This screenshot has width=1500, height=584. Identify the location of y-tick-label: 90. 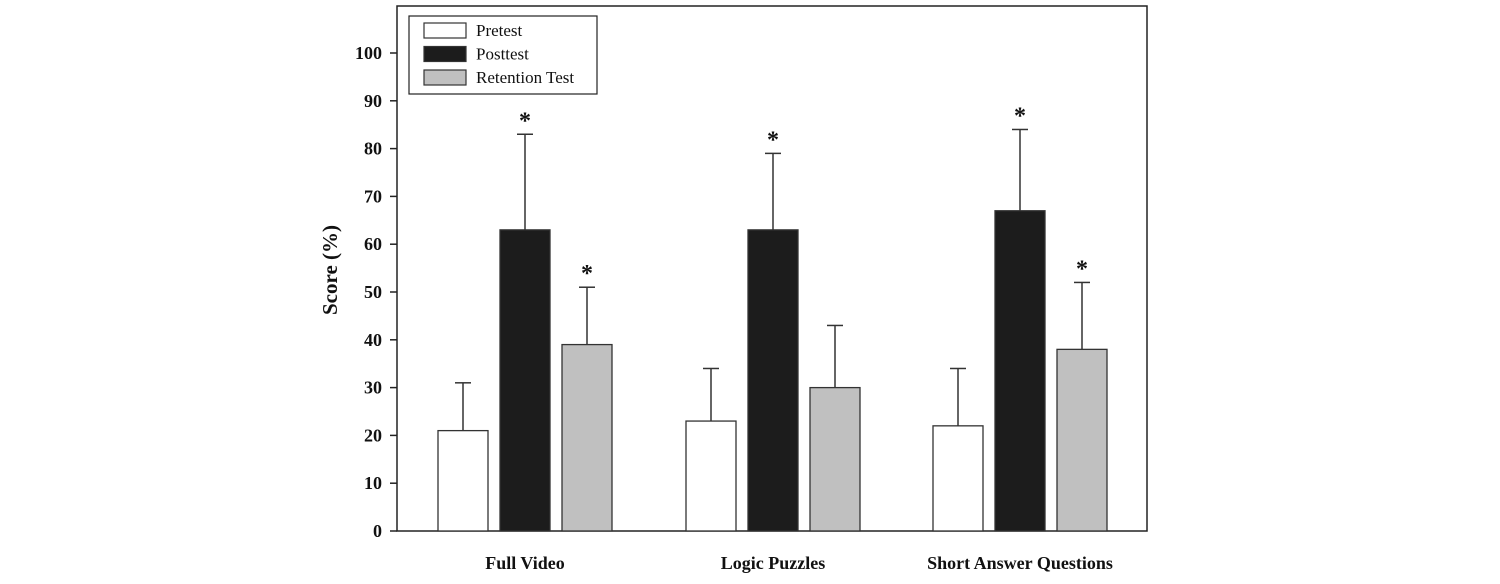
(373, 101).